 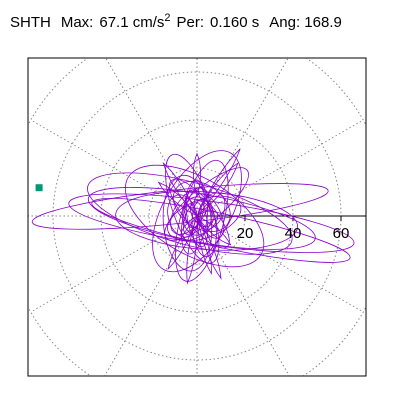 I want to click on radial-tick-label: 20, so click(x=245, y=233).